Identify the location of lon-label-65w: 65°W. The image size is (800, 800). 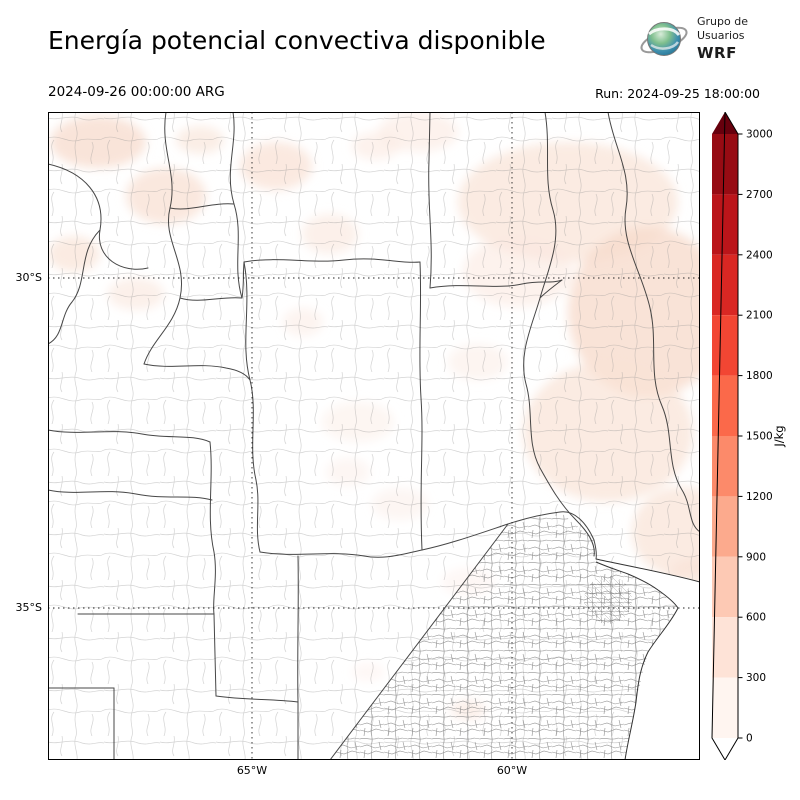
(252, 770).